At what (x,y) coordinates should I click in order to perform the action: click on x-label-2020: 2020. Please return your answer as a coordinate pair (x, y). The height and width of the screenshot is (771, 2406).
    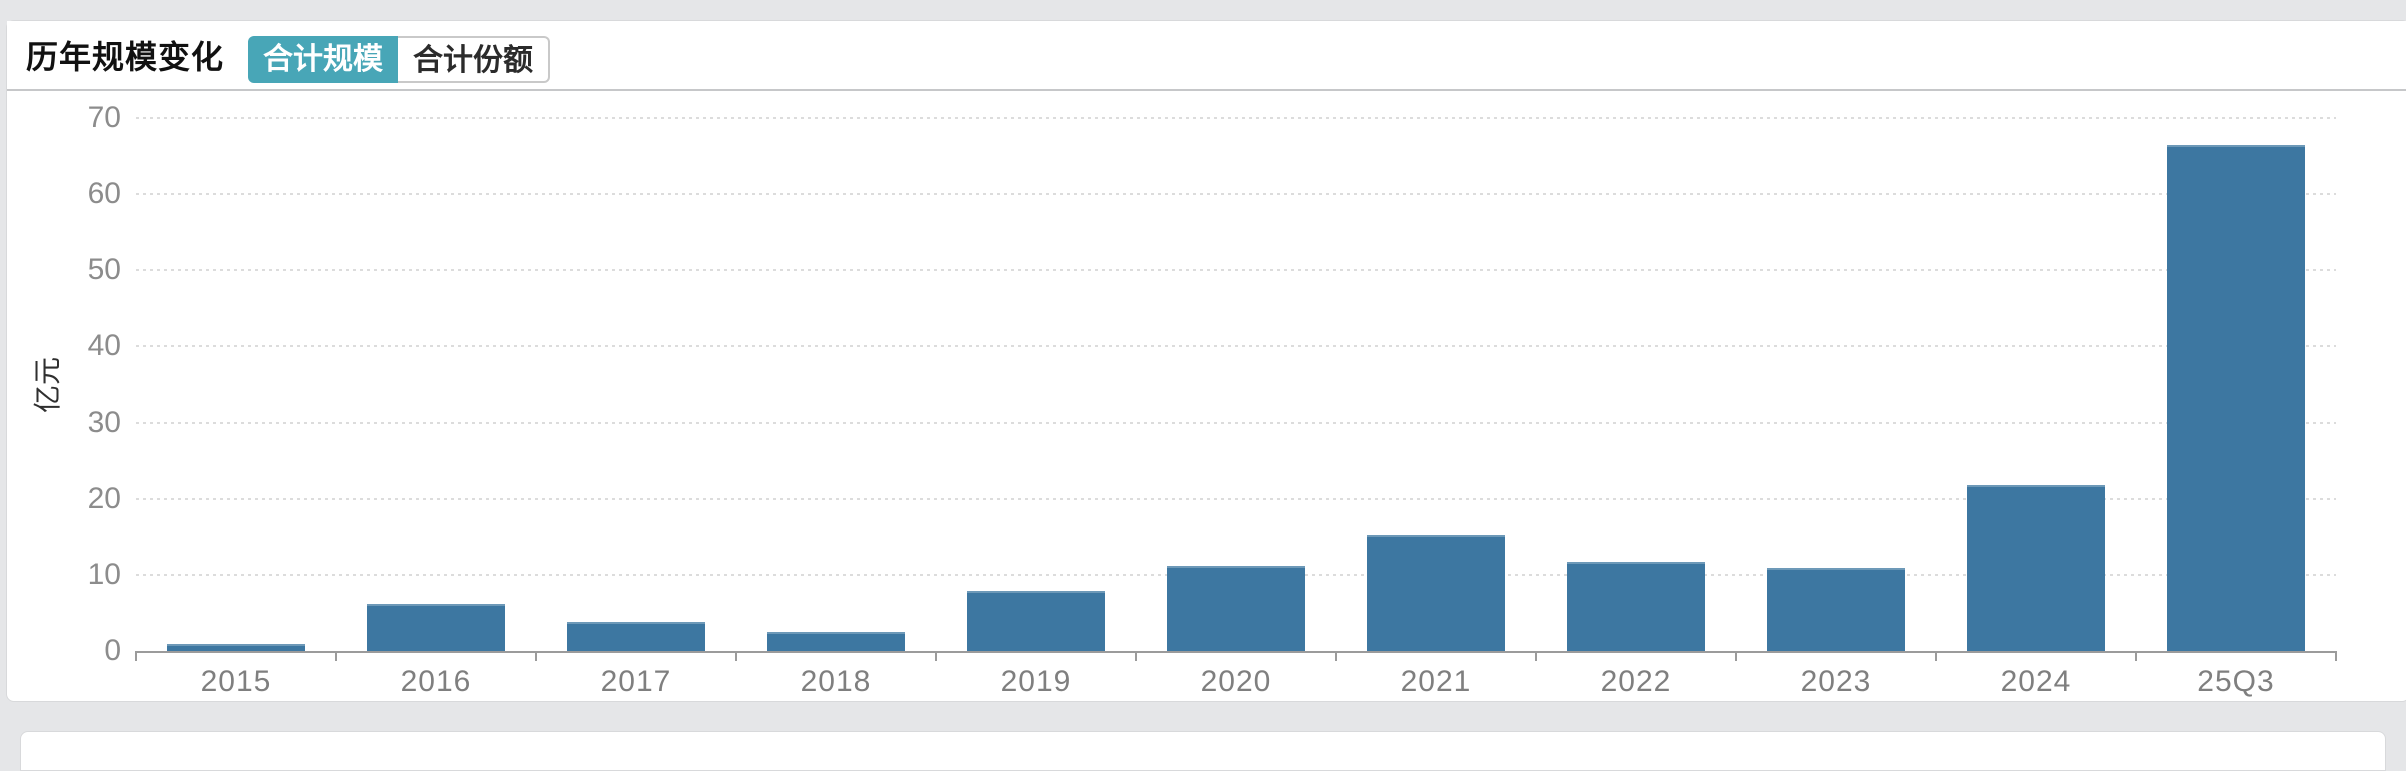
    Looking at the image, I should click on (1236, 681).